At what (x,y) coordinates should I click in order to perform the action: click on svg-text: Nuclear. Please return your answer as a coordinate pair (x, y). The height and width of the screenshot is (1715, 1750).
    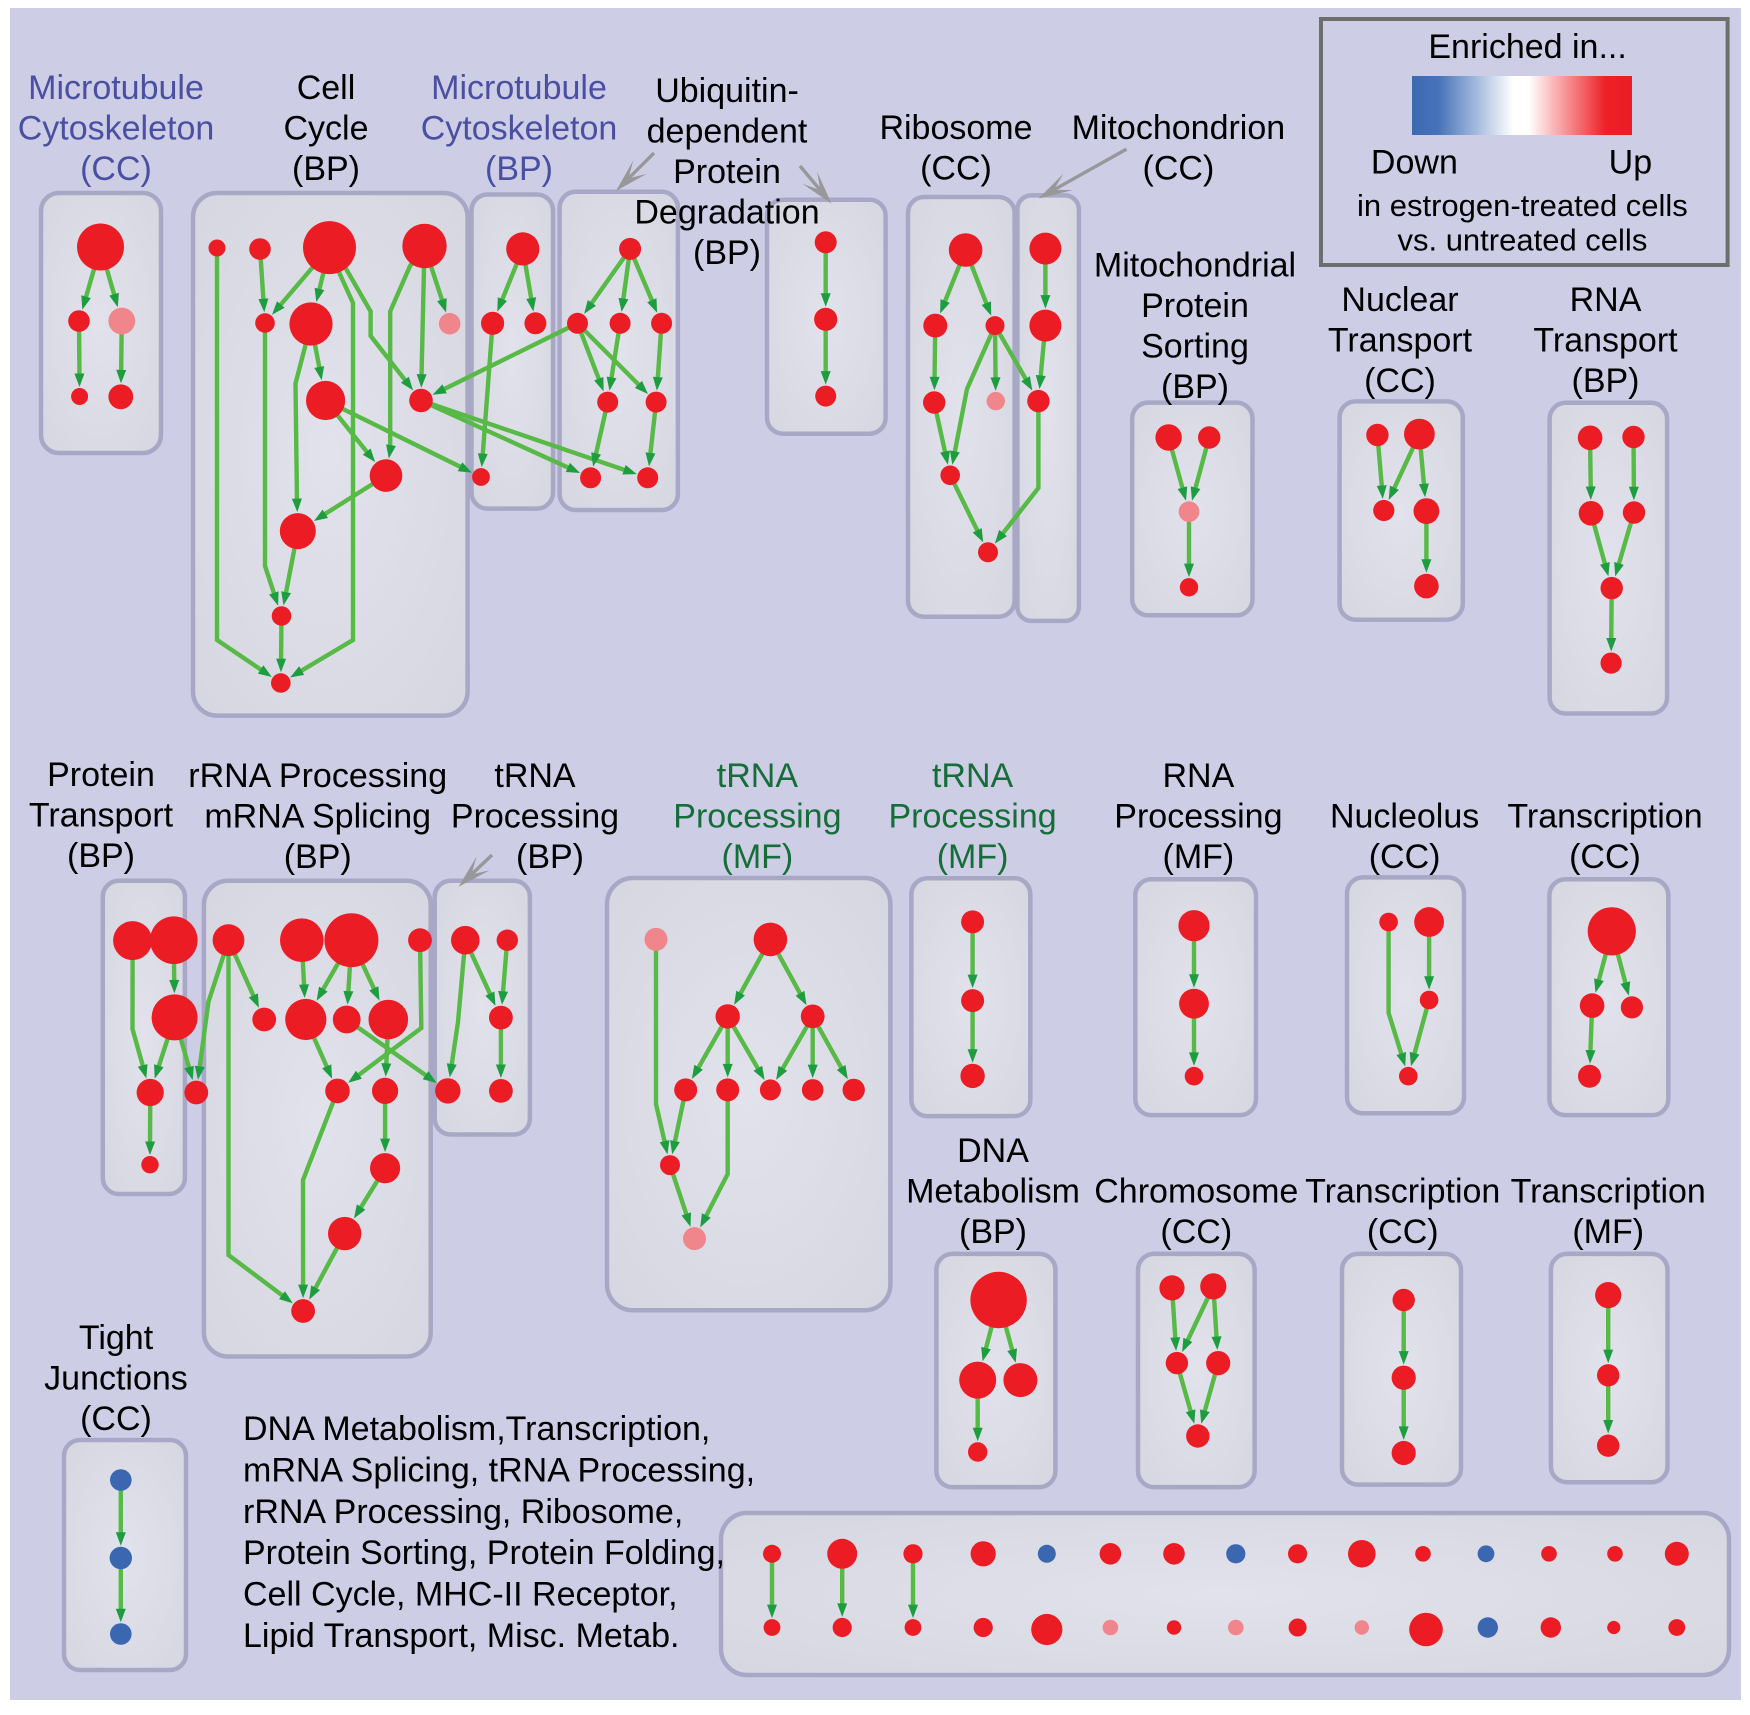
    Looking at the image, I should click on (1399, 300).